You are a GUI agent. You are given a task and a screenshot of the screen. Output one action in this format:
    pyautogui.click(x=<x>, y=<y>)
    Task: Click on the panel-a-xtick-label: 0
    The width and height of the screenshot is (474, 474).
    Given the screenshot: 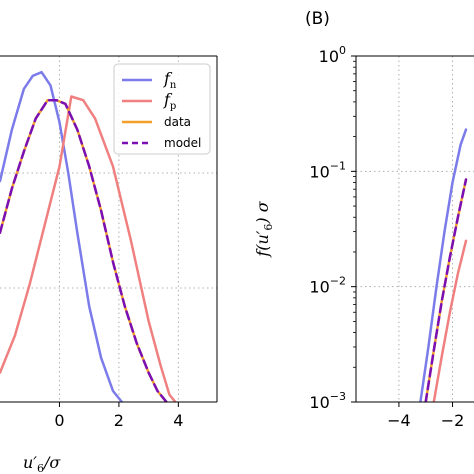 What is the action you would take?
    pyautogui.click(x=59, y=420)
    